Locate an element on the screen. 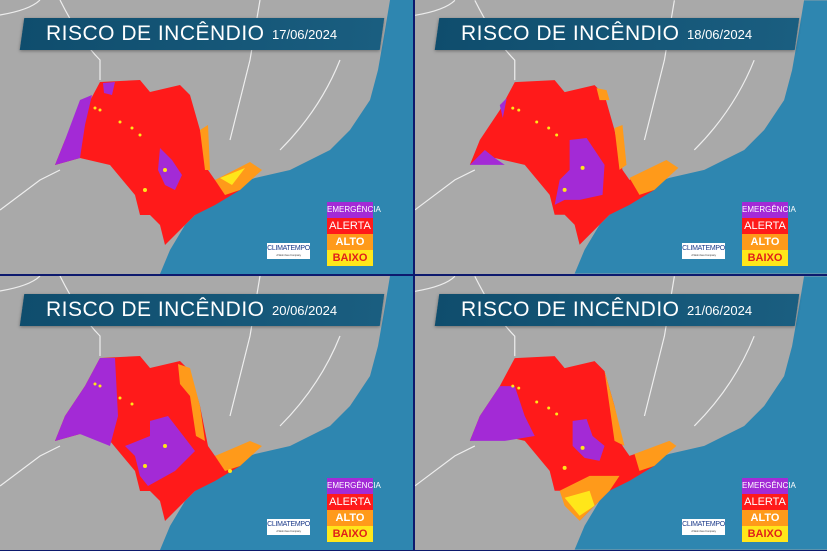 Image resolution: width=827 pixels, height=551 pixels. panel-date: 18/06/2024 is located at coordinates (720, 34).